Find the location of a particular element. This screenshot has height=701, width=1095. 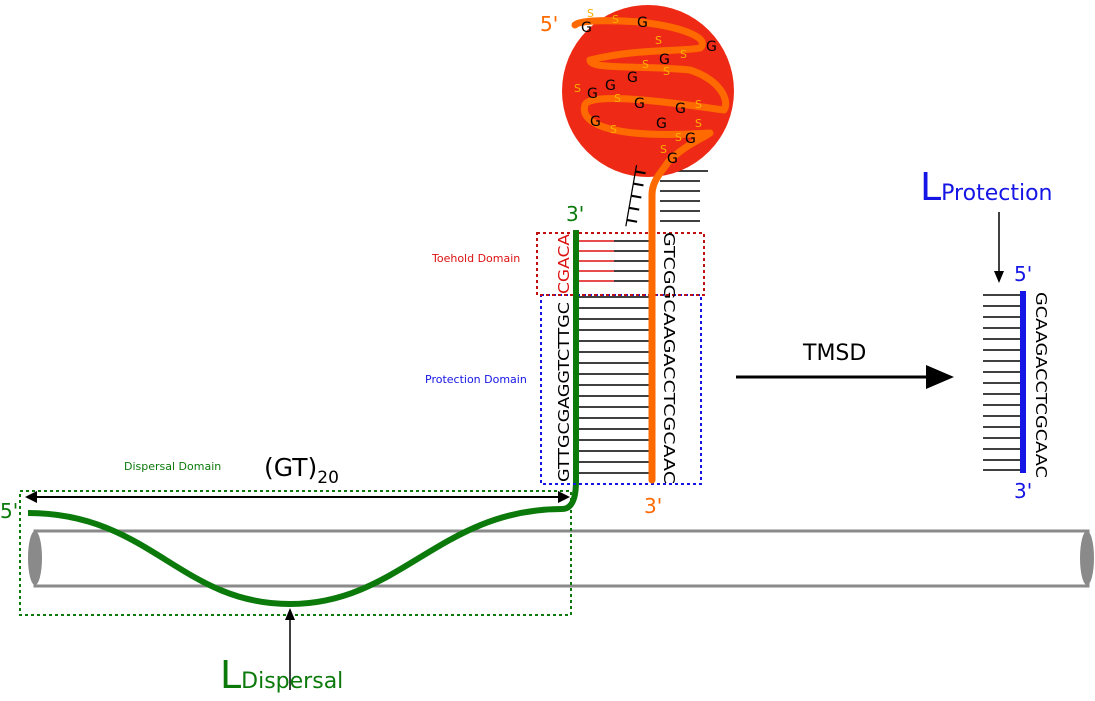

orange-strand is located at coordinates (650, 250).